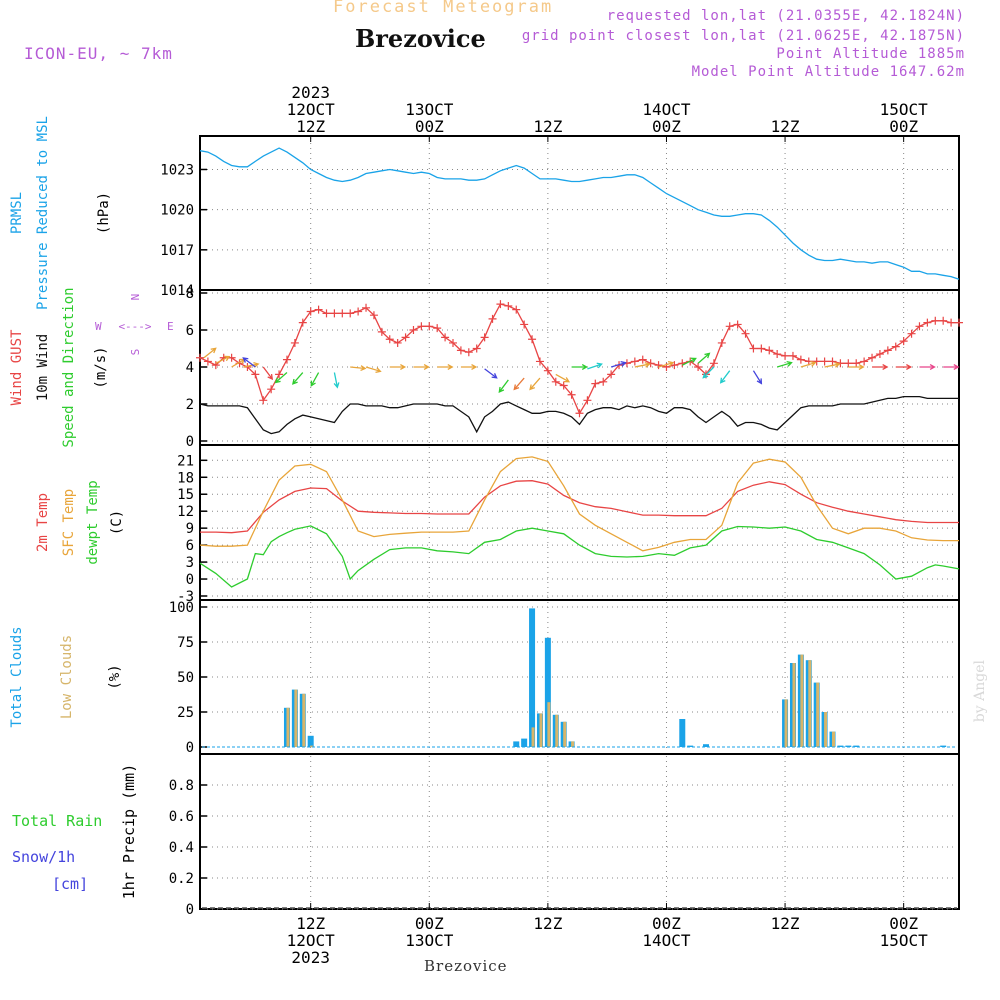  I want to click on y-tick-label: 3, so click(190, 563).